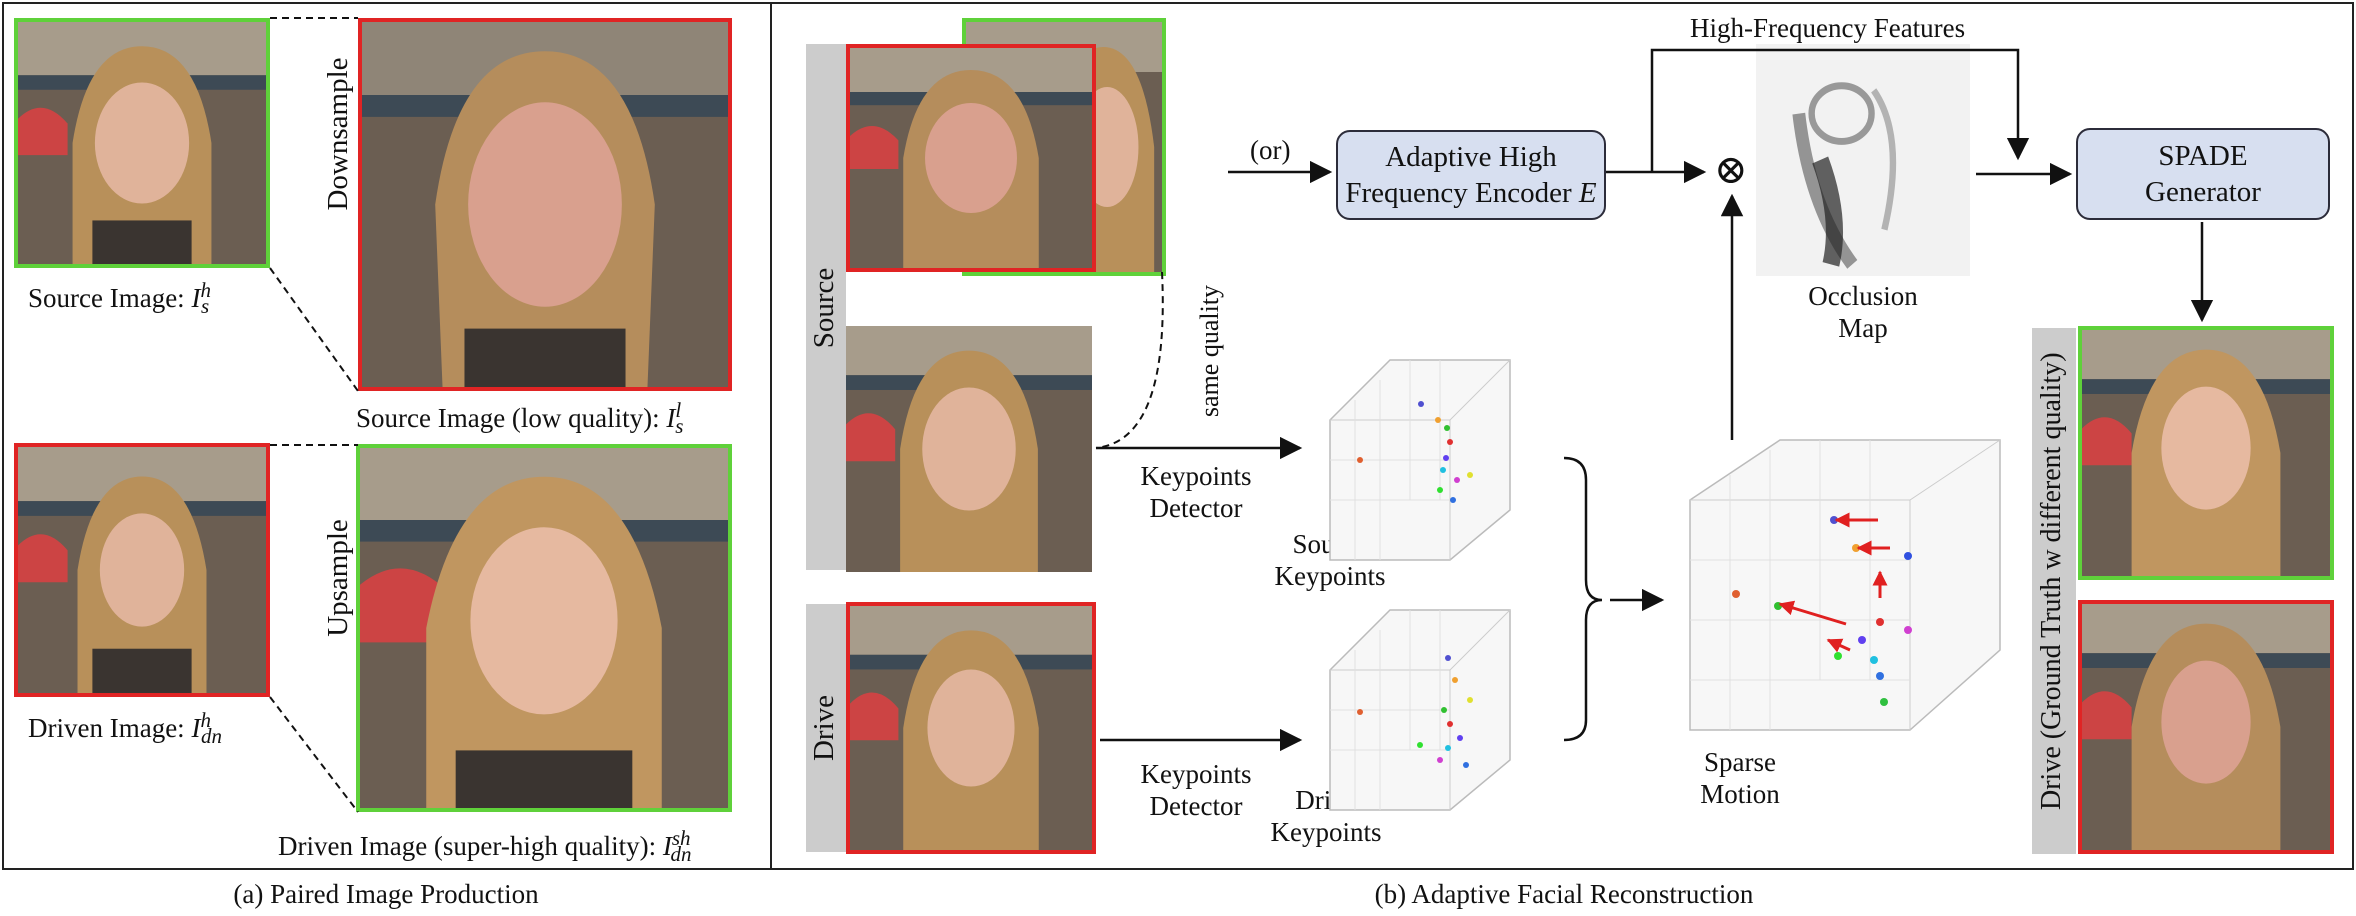  I want to click on source-image-plain, so click(969, 449).